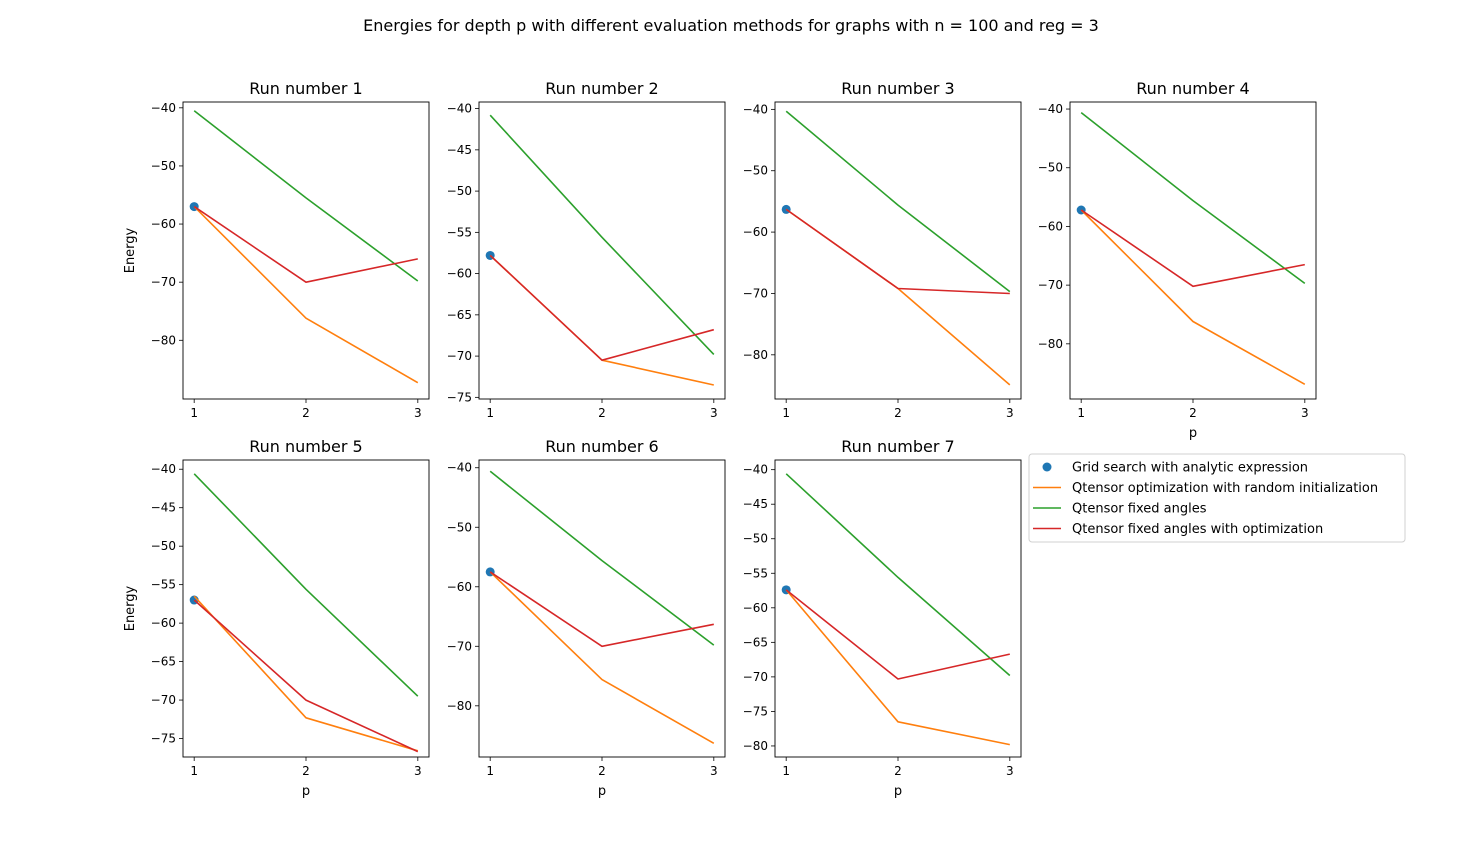  I want to click on subplot-1: Run number 1 1 2 3 −40 −50 −60 −70 −80 Energy, so click(276, 249).